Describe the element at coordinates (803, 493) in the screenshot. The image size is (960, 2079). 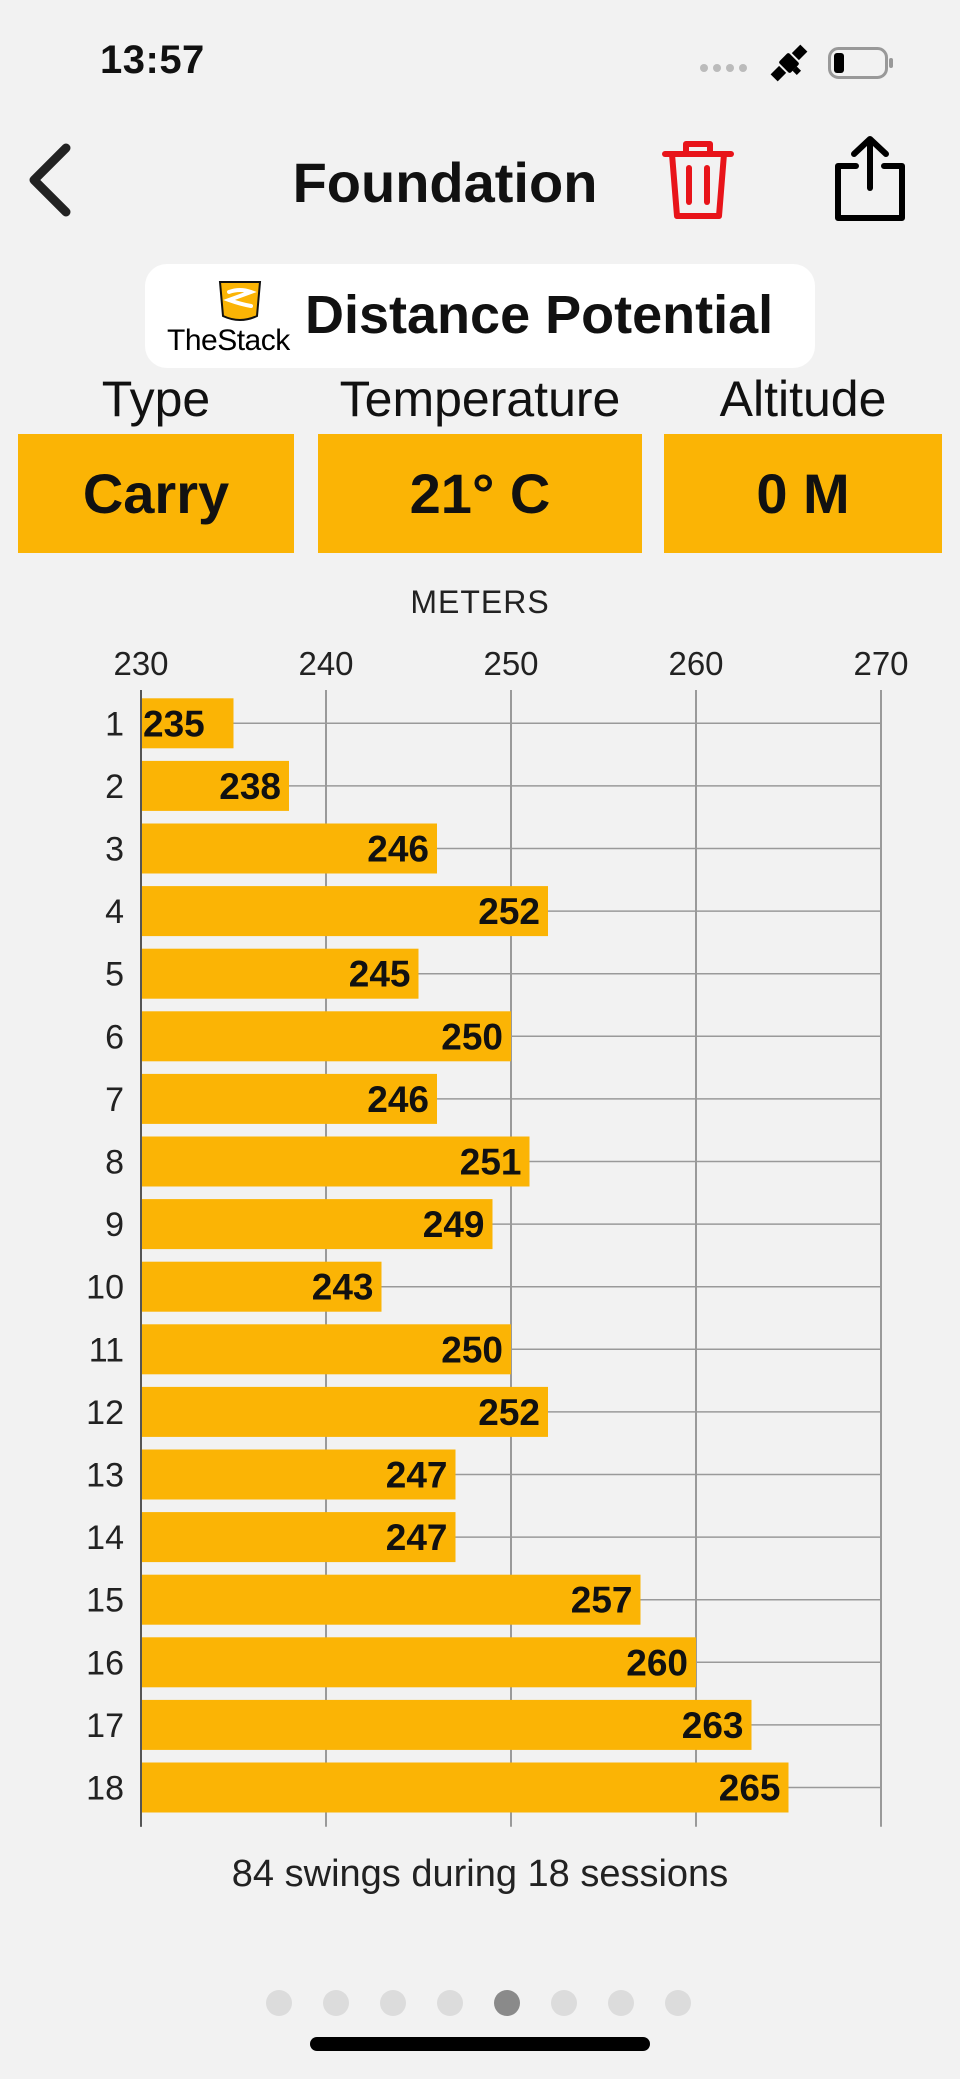
I see `altitude-value-box: 0 M` at that location.